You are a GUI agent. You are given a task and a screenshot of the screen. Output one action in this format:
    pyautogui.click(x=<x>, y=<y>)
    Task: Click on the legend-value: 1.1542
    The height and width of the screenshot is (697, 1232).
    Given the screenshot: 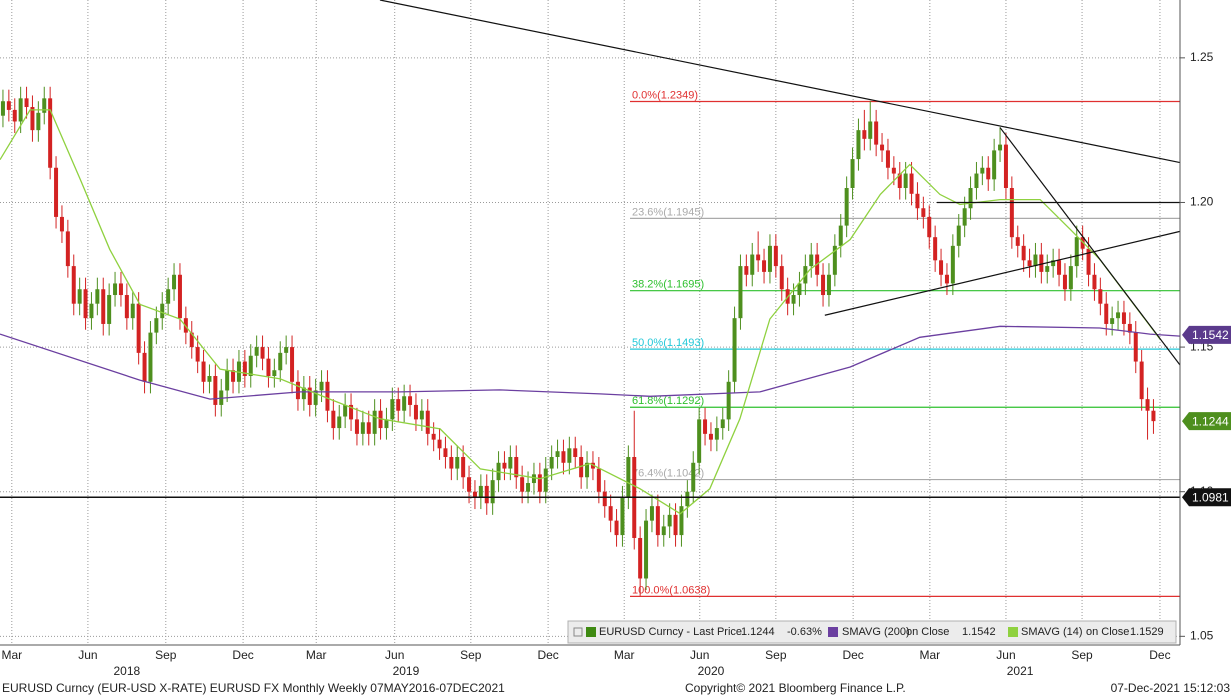 What is the action you would take?
    pyautogui.click(x=979, y=632)
    